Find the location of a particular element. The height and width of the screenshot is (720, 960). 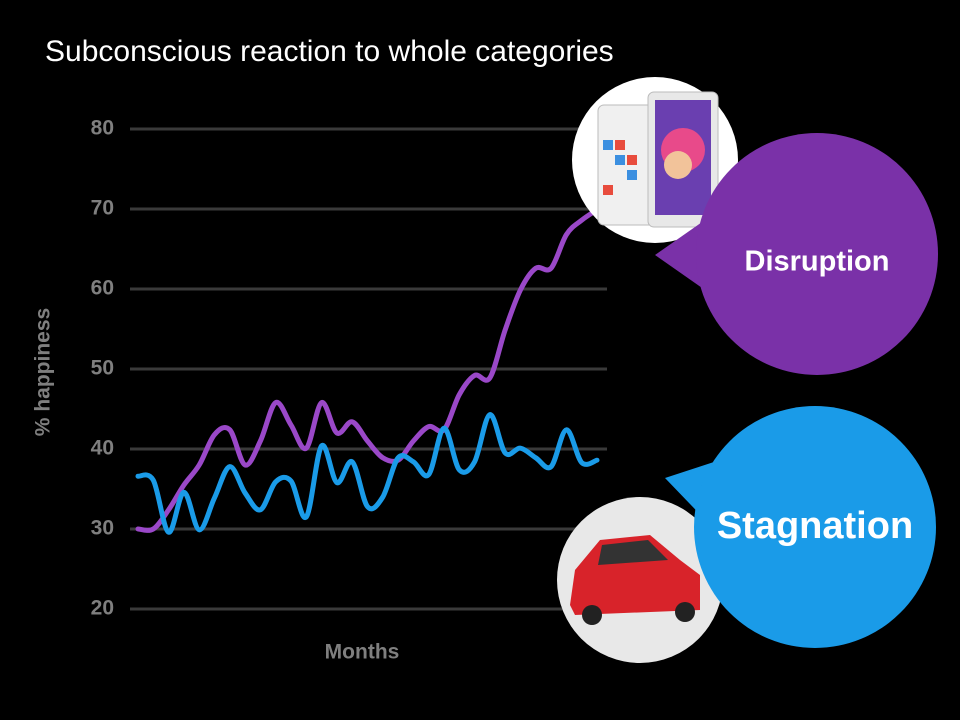

series-label: Disruption is located at coordinates (817, 262).